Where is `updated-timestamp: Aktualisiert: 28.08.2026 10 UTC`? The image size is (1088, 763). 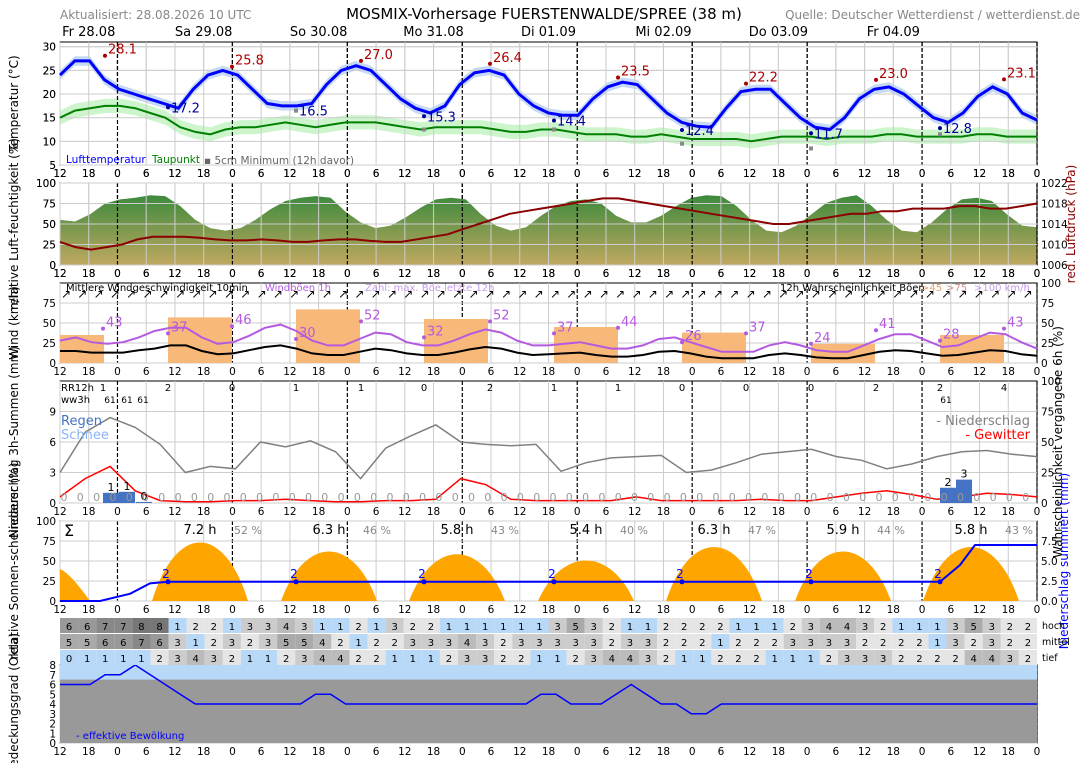 updated-timestamp: Aktualisiert: 28.08.2026 10 UTC is located at coordinates (156, 15).